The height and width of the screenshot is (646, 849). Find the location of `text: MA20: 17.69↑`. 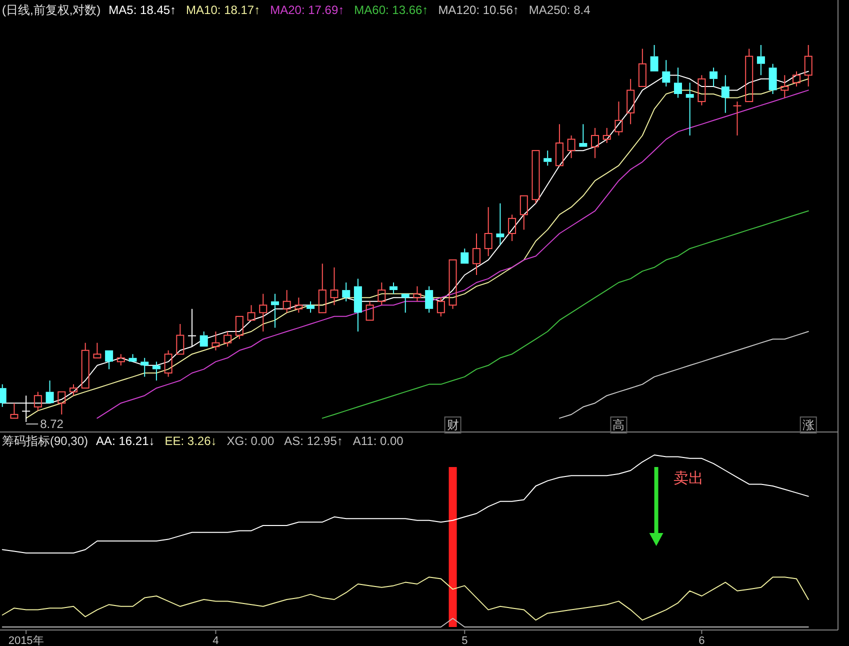

text: MA20: 17.69↑ is located at coordinates (307, 10).